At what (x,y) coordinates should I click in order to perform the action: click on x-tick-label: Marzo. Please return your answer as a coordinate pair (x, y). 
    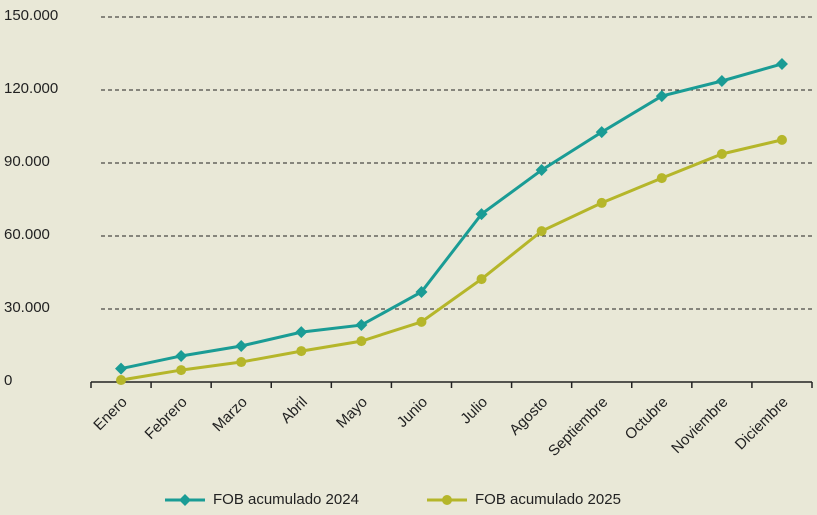
    Looking at the image, I should click on (229, 414).